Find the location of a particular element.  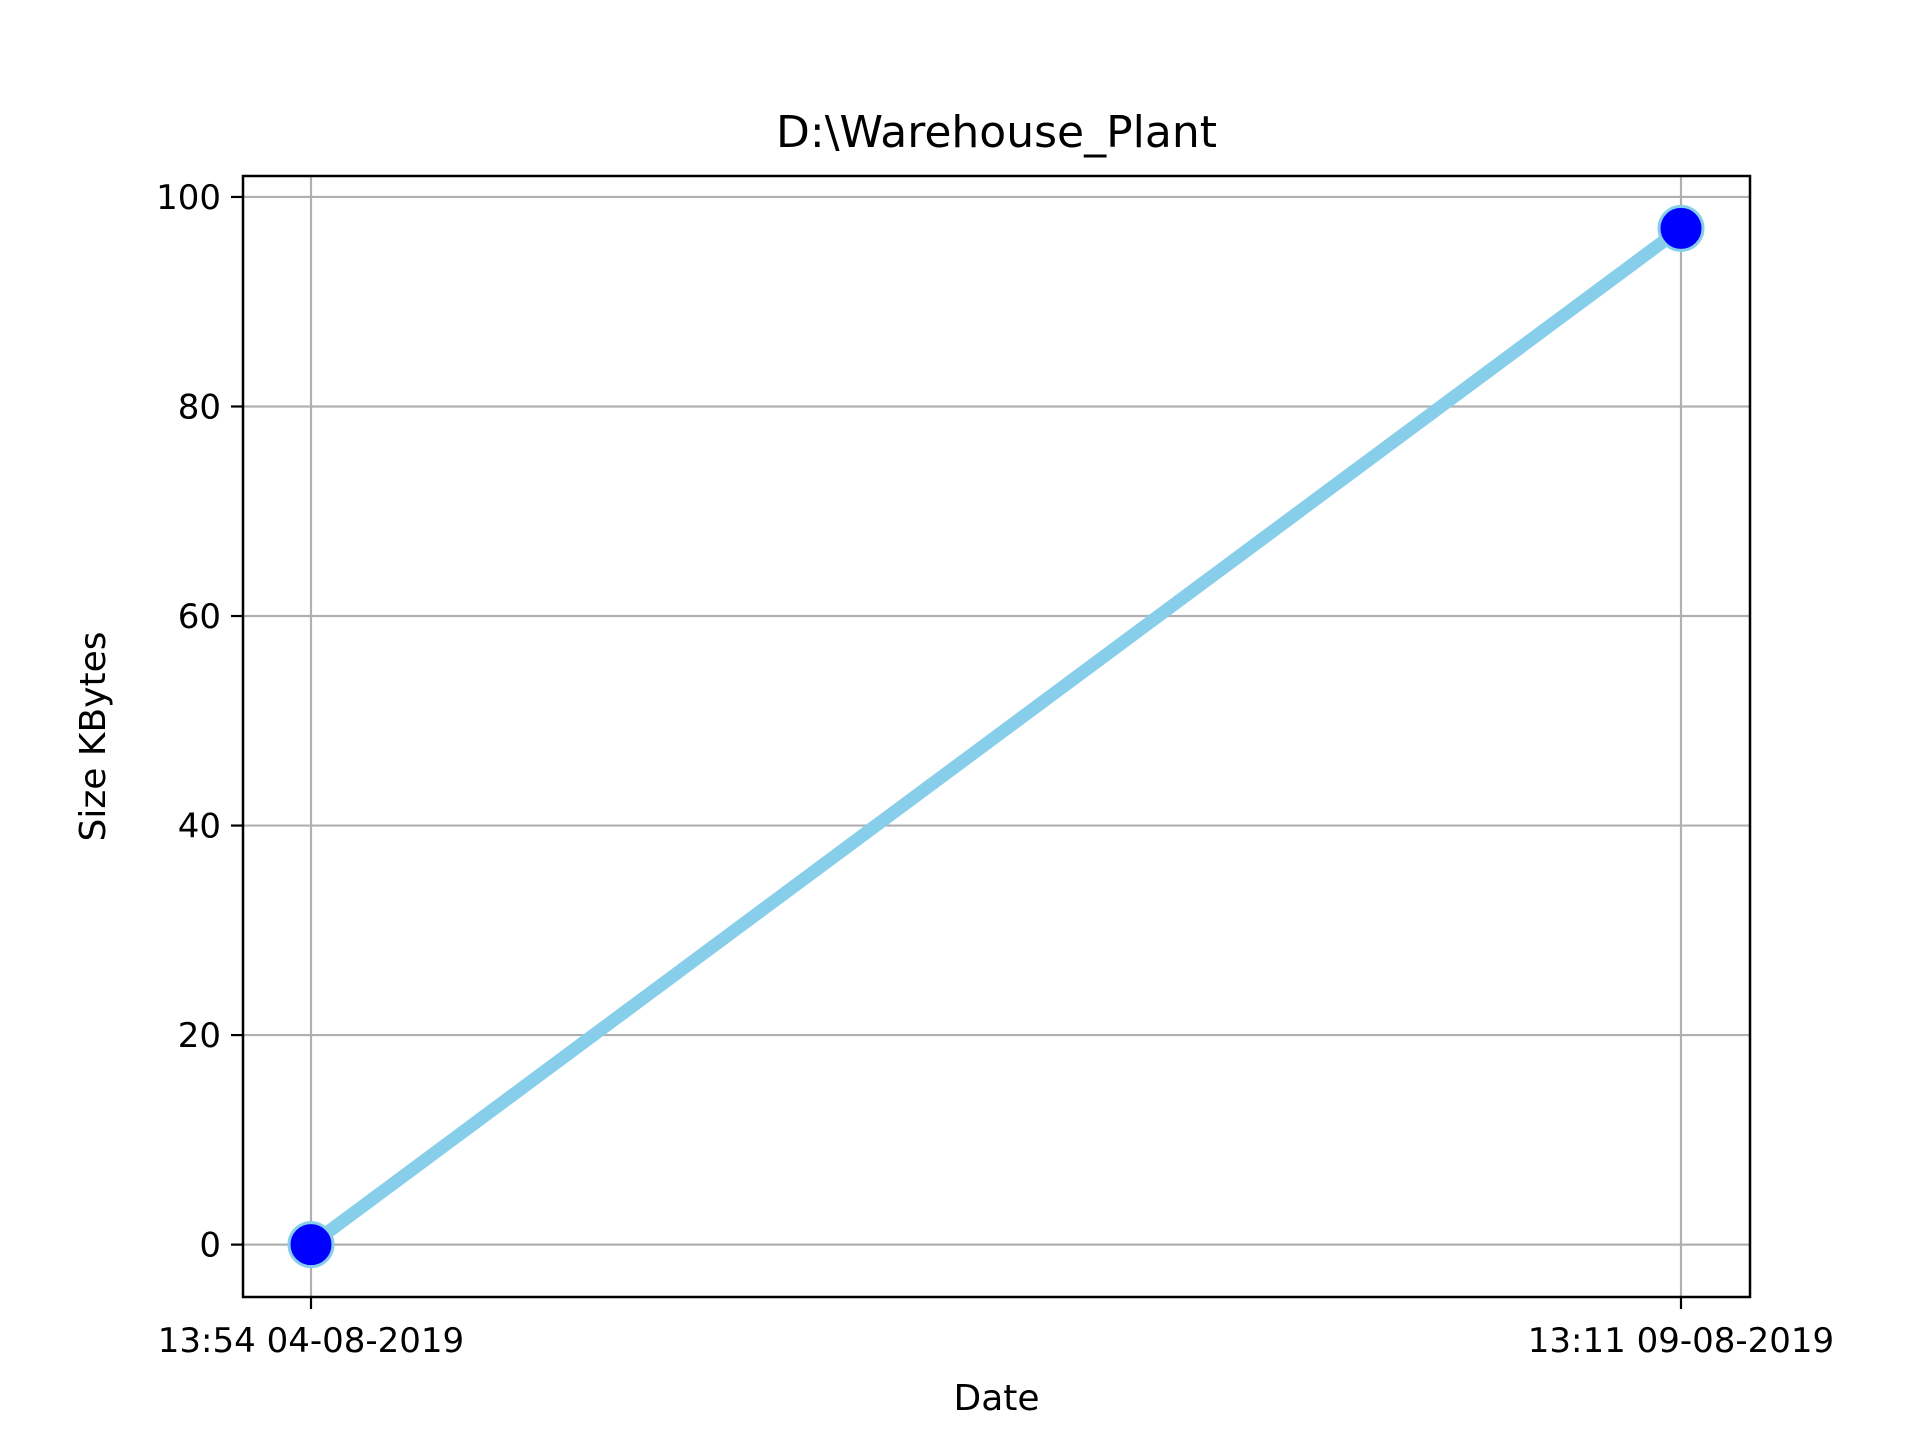

x-axis-label: Date is located at coordinates (996, 1398).